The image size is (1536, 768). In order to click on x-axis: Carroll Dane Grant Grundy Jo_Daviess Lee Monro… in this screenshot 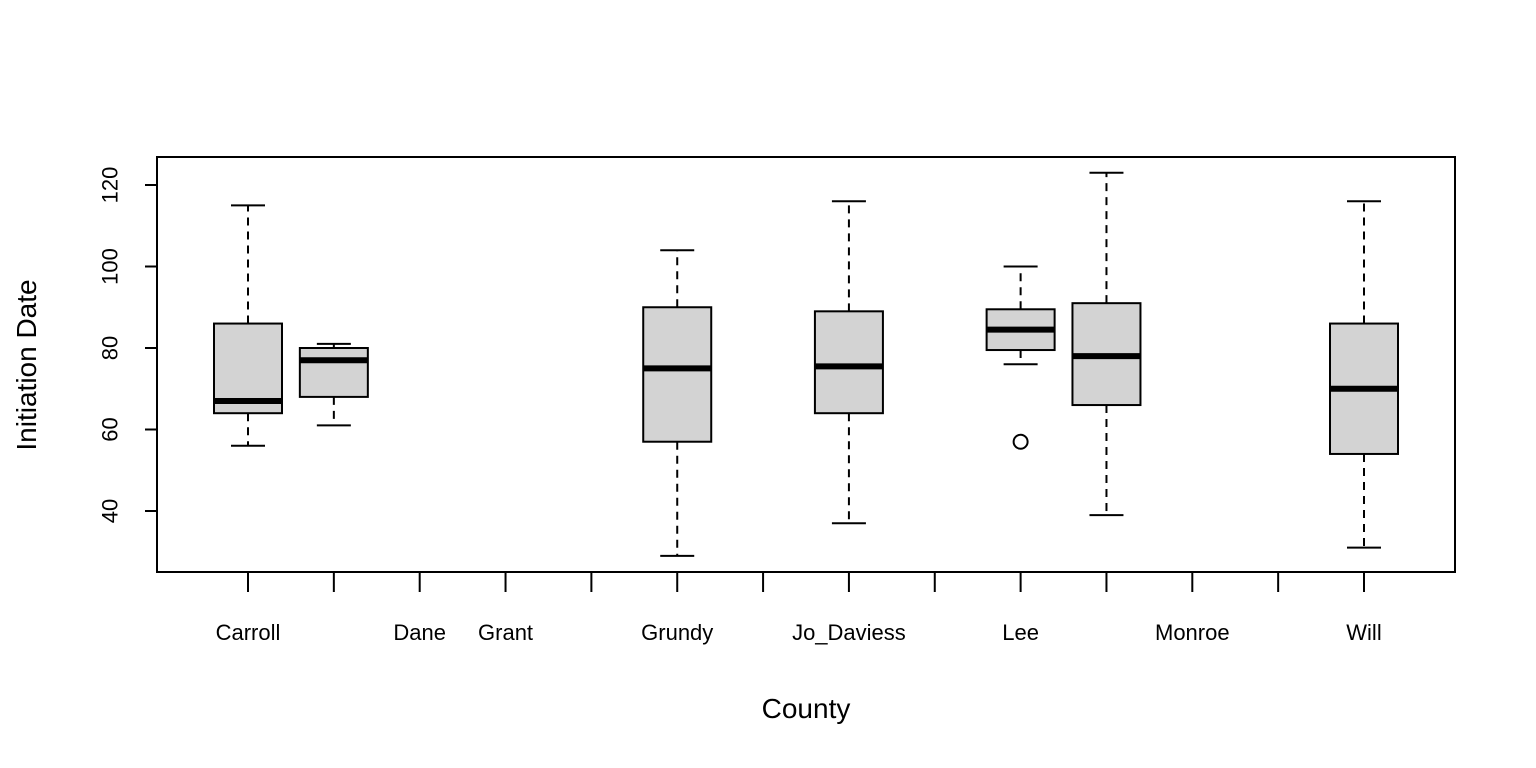, I will do `click(799, 608)`.